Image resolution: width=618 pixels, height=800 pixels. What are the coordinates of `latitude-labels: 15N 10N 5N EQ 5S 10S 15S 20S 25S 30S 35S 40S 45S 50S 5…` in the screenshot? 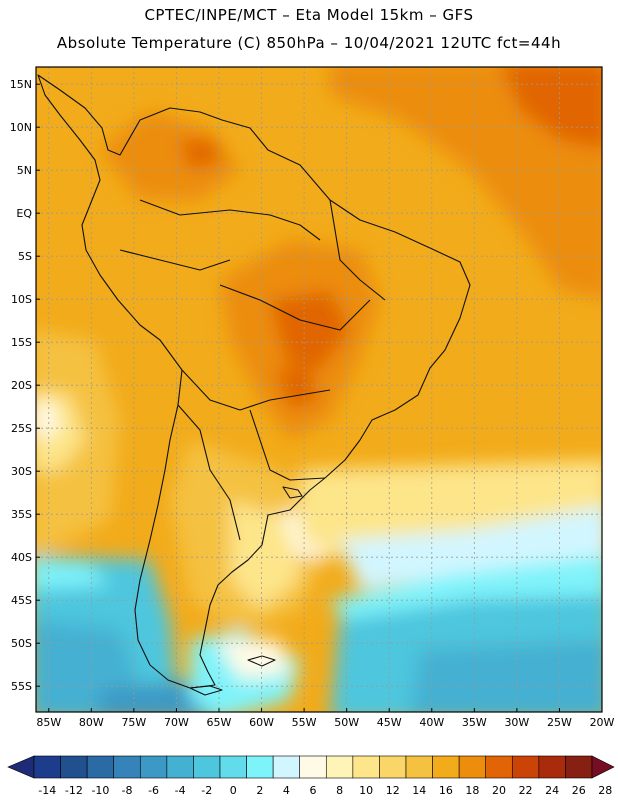 It's located at (25, 385).